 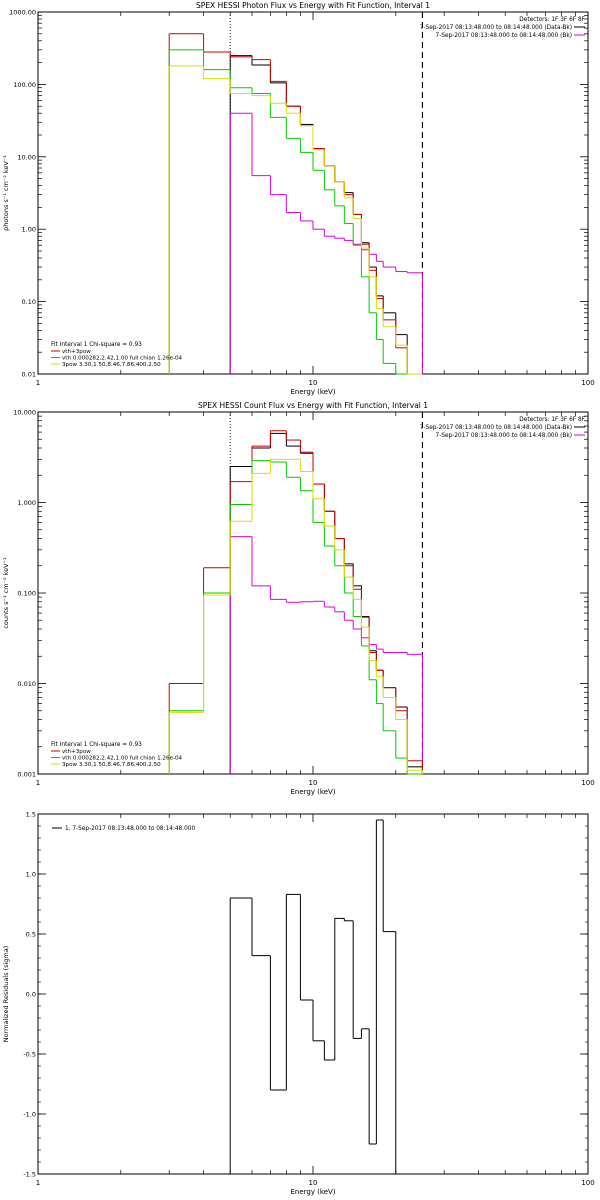 What do you see at coordinates (29, 1055) in the screenshot?
I see `y-tick-label: -0.5` at bounding box center [29, 1055].